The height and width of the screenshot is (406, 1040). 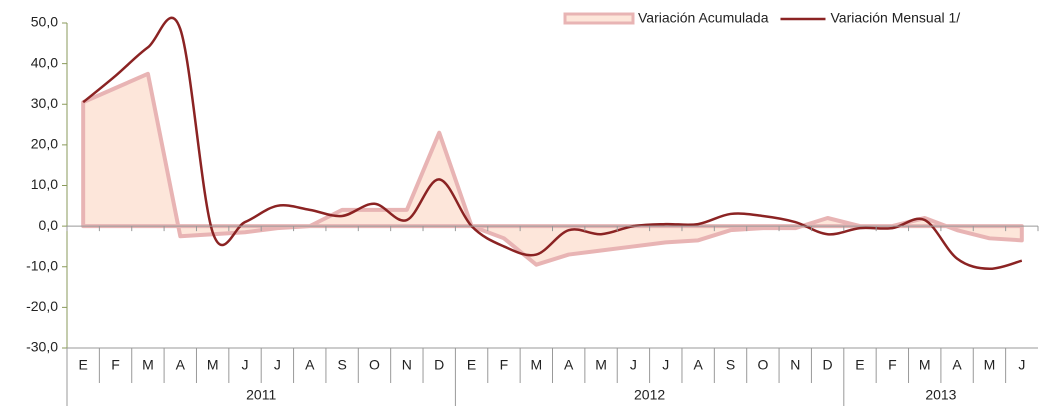 I want to click on legend-label: Variación Mensual 1/, so click(x=895, y=18).